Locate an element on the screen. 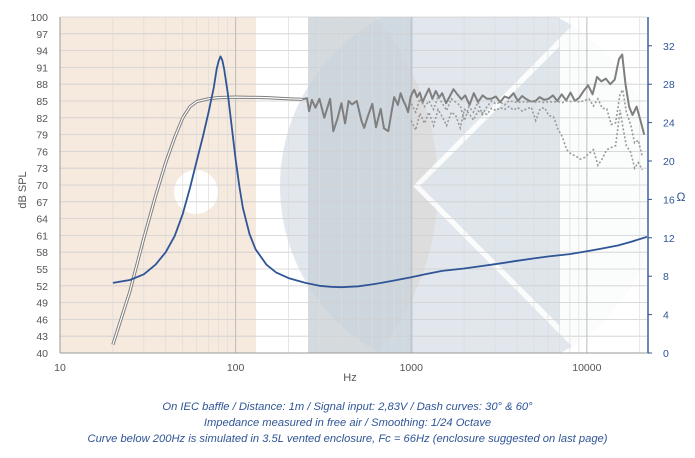 The image size is (695, 458). watermark-disc-hole is located at coordinates (196, 192).